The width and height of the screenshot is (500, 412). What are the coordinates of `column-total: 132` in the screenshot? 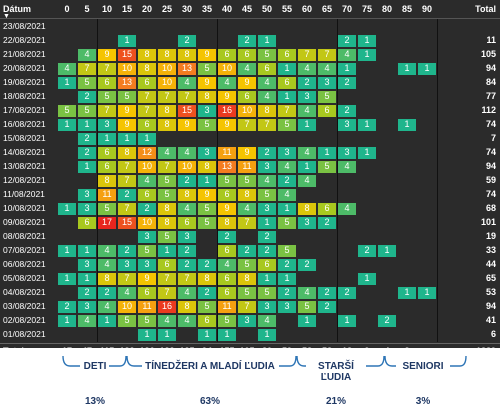 It's located at (167, 351).